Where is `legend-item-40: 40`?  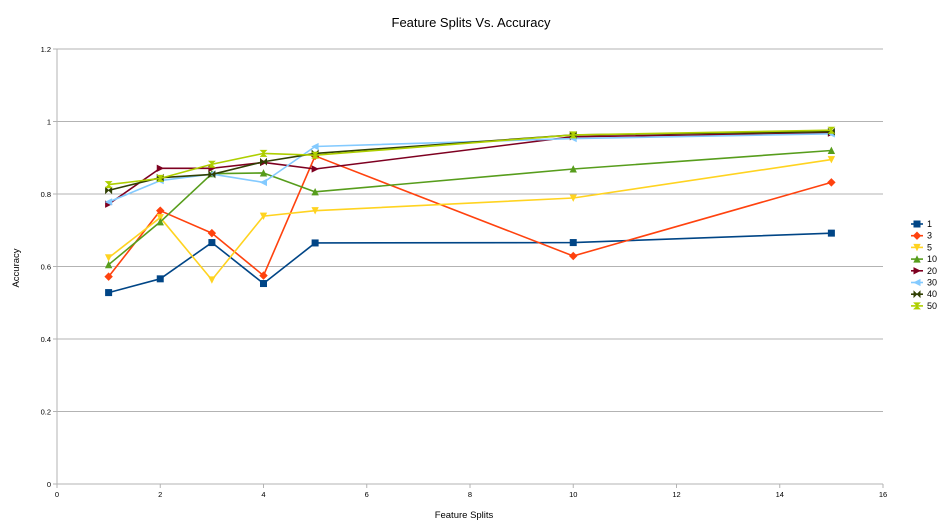 legend-item-40: 40 is located at coordinates (924, 294).